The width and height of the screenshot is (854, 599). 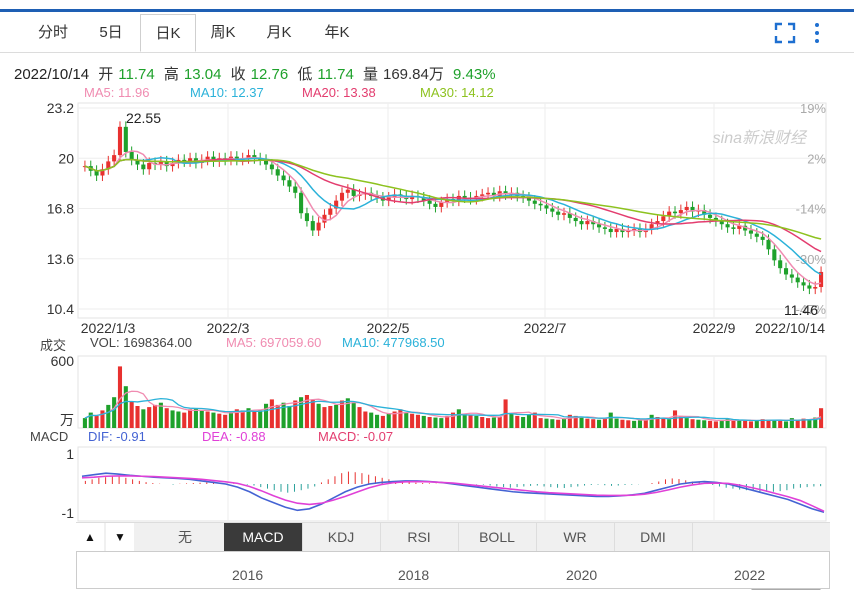 I want to click on indicator-kdj: KDJ, so click(x=341, y=537).